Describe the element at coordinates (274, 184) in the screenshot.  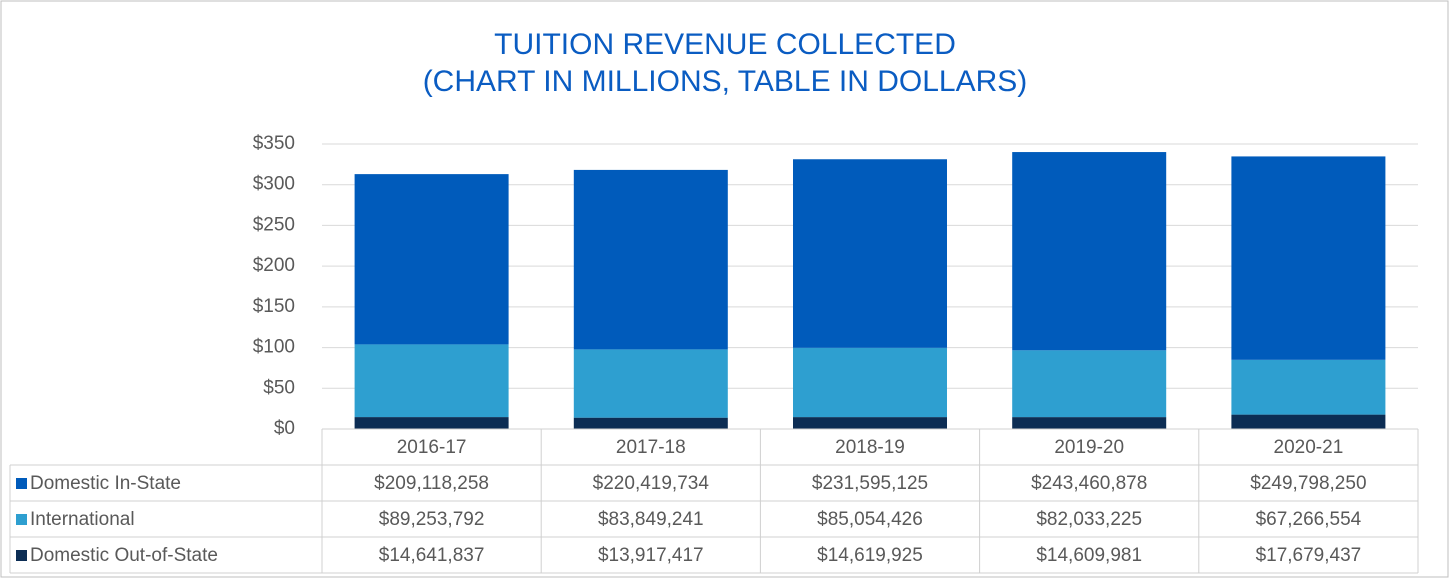
I see `y-tick-label: $300` at that location.